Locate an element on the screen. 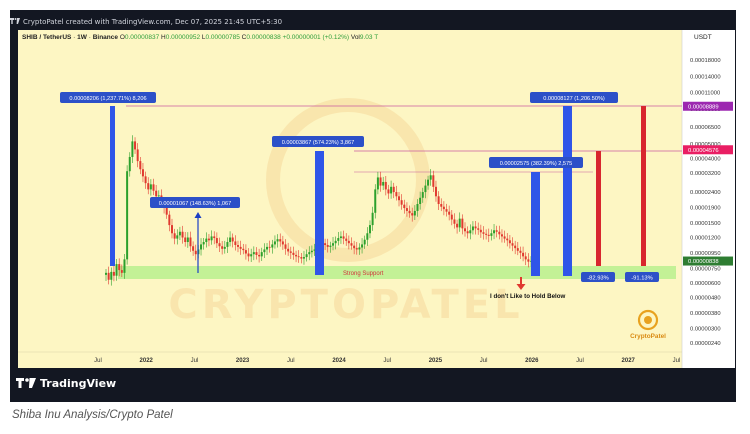  price-tick-label: 0.00000950 is located at coordinates (705, 254).